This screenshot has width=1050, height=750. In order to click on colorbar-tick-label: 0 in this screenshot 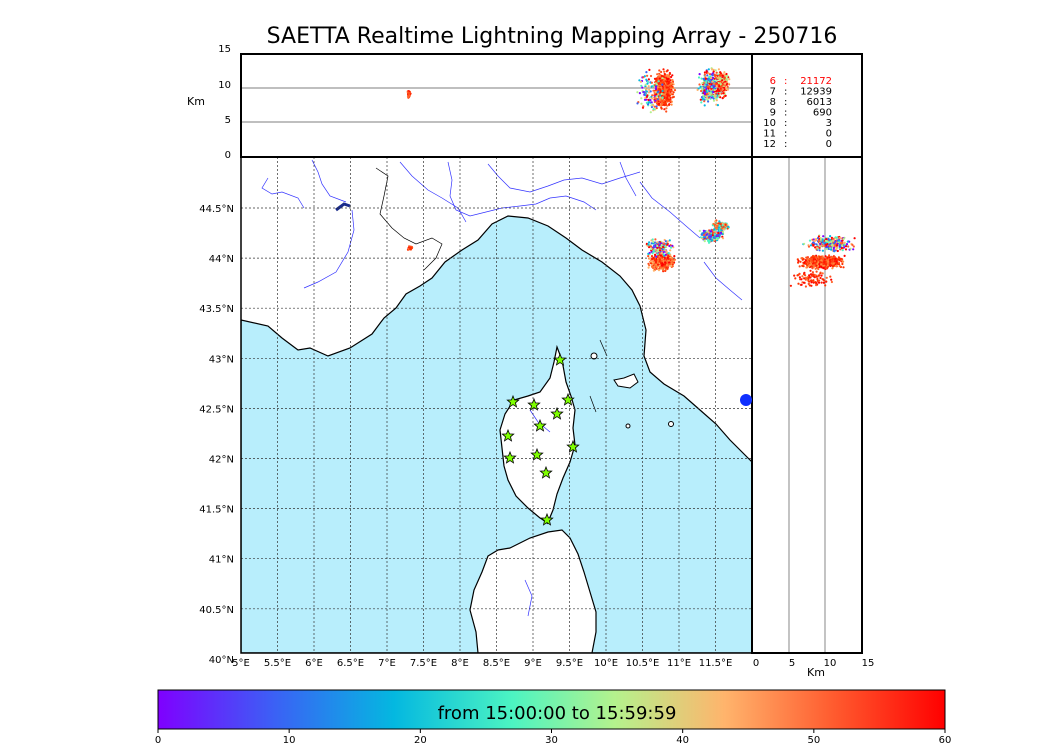, I will do `click(158, 740)`.